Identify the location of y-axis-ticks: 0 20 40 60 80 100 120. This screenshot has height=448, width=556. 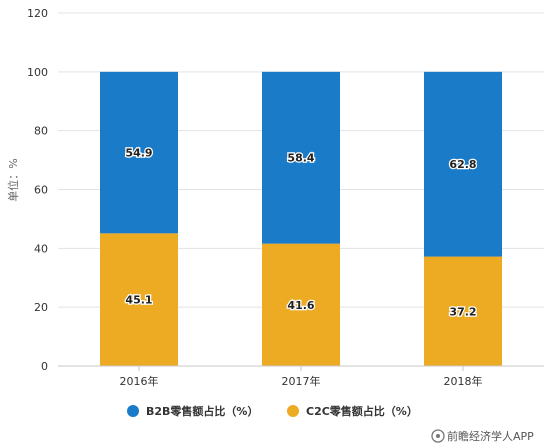
(37, 190).